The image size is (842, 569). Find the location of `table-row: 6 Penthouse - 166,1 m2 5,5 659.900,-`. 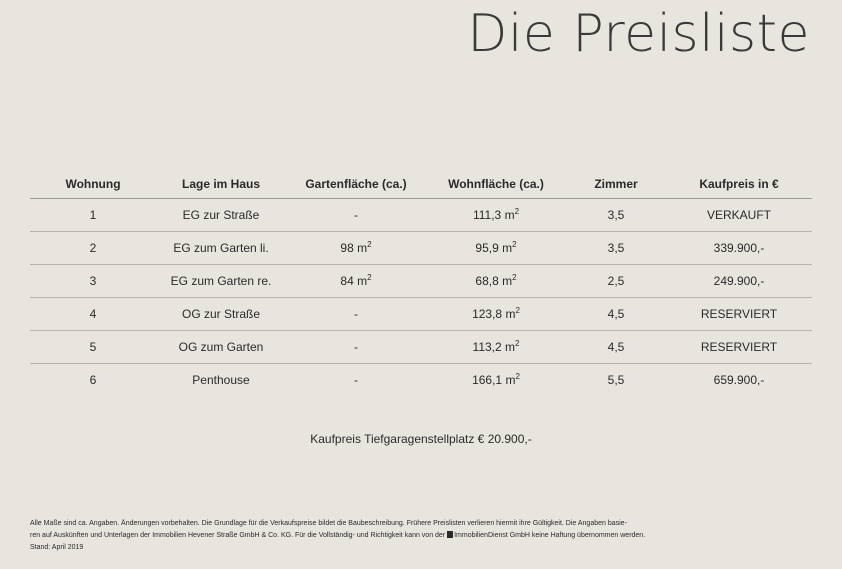

table-row: 6 Penthouse - 166,1 m2 5,5 659.900,- is located at coordinates (421, 380).